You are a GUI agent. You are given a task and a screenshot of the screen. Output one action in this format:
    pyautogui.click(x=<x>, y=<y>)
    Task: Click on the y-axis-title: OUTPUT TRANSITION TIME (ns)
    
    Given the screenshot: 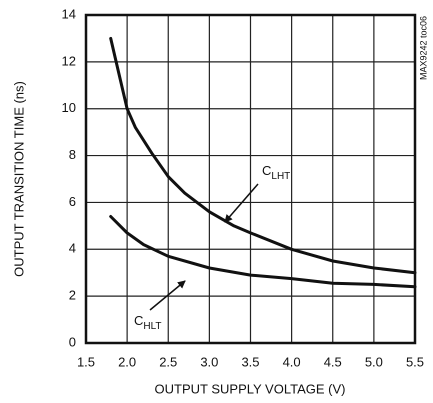 What is the action you would take?
    pyautogui.click(x=18, y=179)
    